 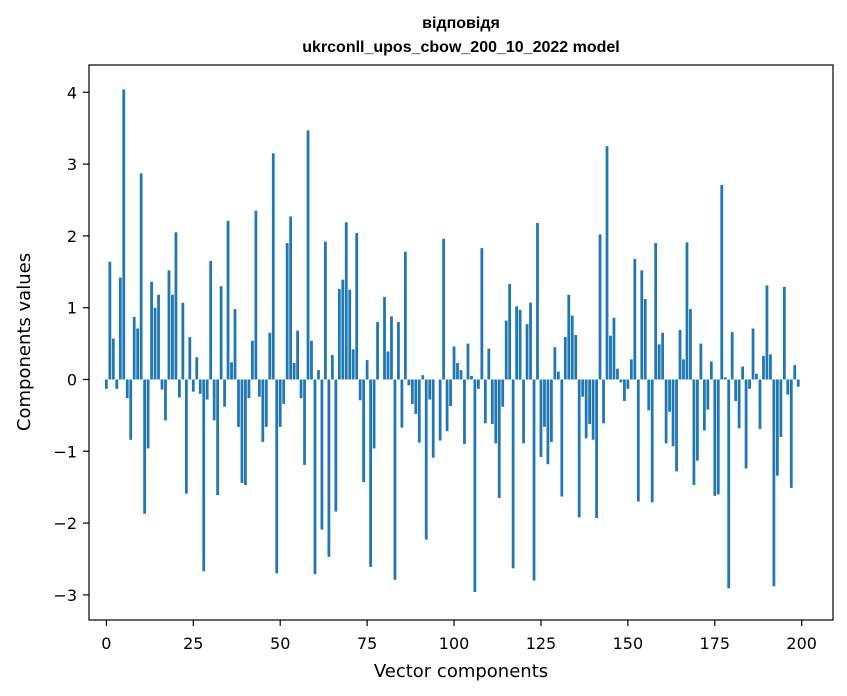 I want to click on x-tick-label: 150, so click(x=628, y=643).